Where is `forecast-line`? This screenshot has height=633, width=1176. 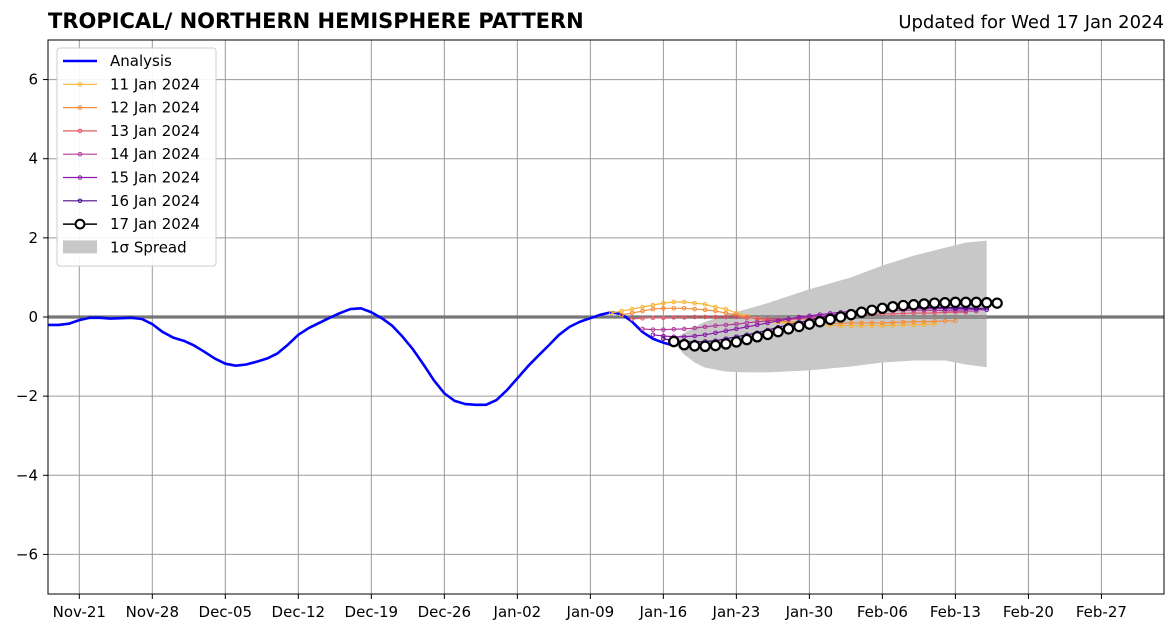
forecast-line is located at coordinates (809, 320).